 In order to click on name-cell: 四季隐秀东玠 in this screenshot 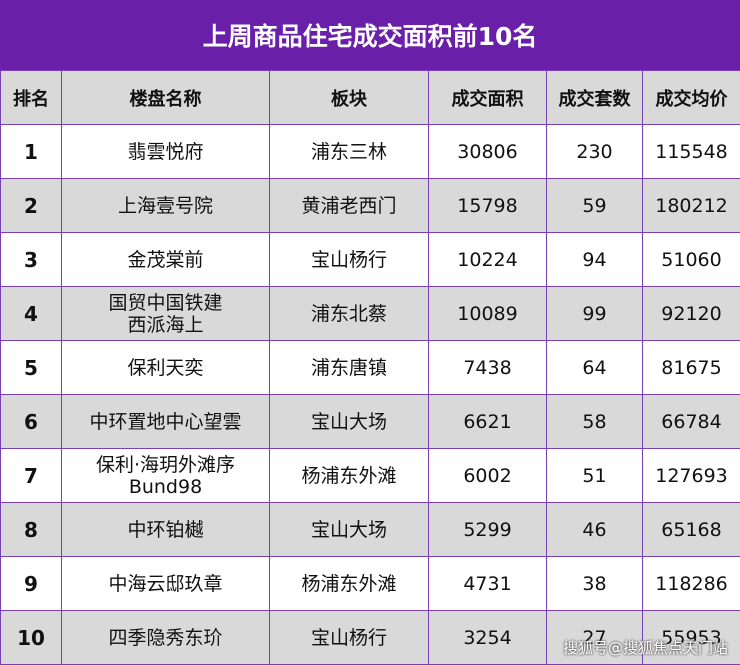, I will do `click(166, 638)`.